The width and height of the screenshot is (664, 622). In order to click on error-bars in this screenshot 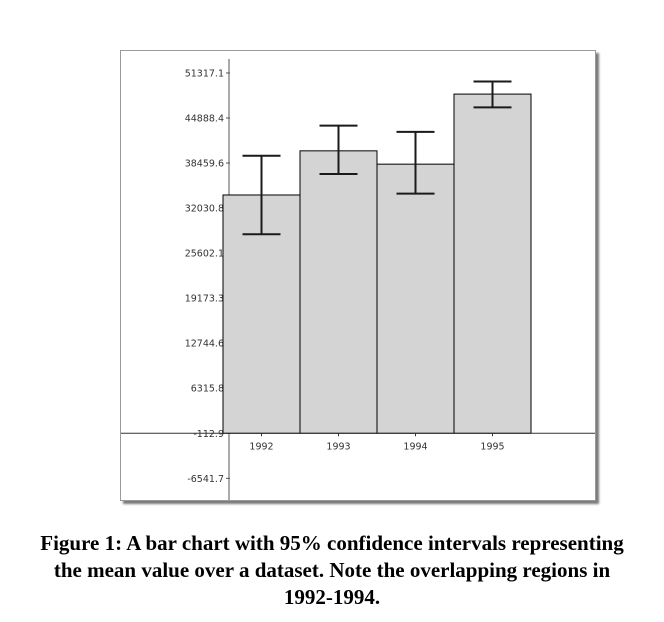, I will do `click(377, 158)`.